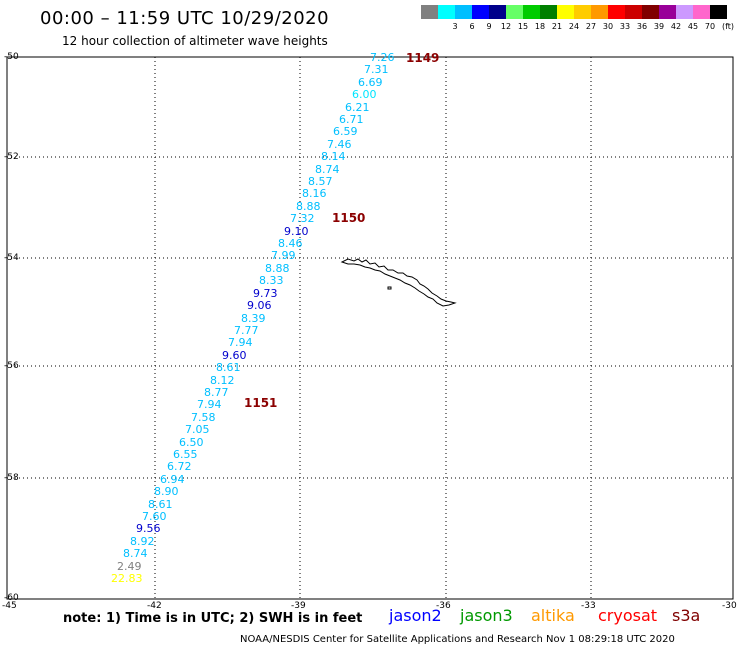 The width and height of the screenshot is (740, 650). What do you see at coordinates (364, 94) in the screenshot?
I see `wave-height-value: 6.00` at bounding box center [364, 94].